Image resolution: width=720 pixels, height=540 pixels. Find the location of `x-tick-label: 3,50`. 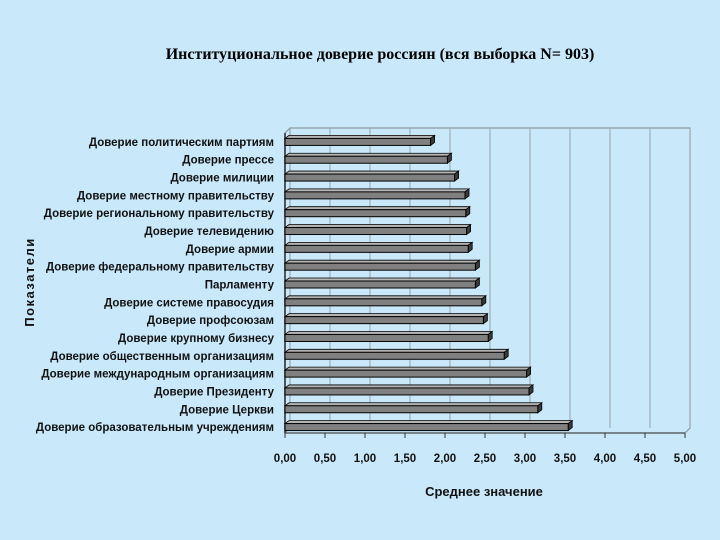

x-tick-label: 3,50 is located at coordinates (565, 459).